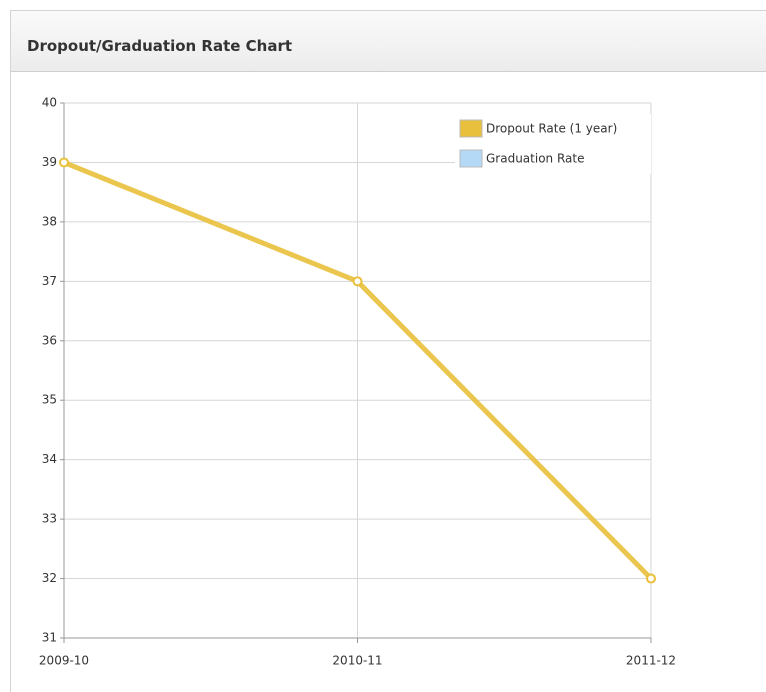 This screenshot has height=692, width=766. What do you see at coordinates (388, 41) in the screenshot?
I see `panel-header: Dropout/Graduation Rate Chart` at bounding box center [388, 41].